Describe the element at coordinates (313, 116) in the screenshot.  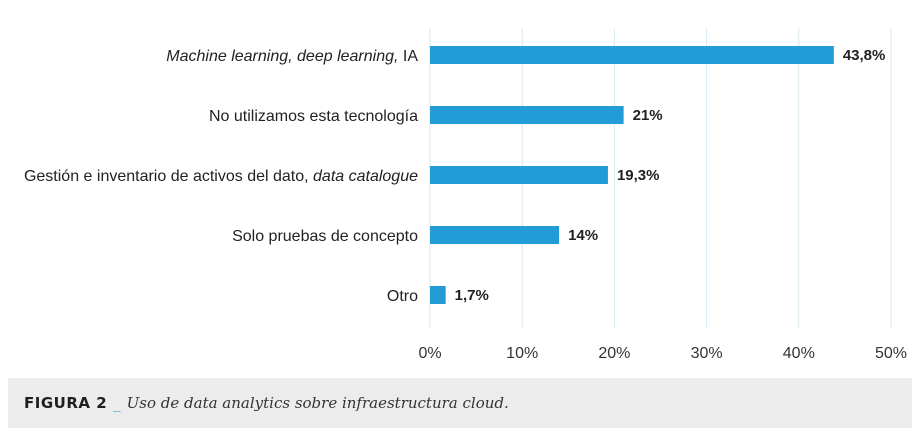
I see `category-label: No utilizamos esta tecnología` at that location.